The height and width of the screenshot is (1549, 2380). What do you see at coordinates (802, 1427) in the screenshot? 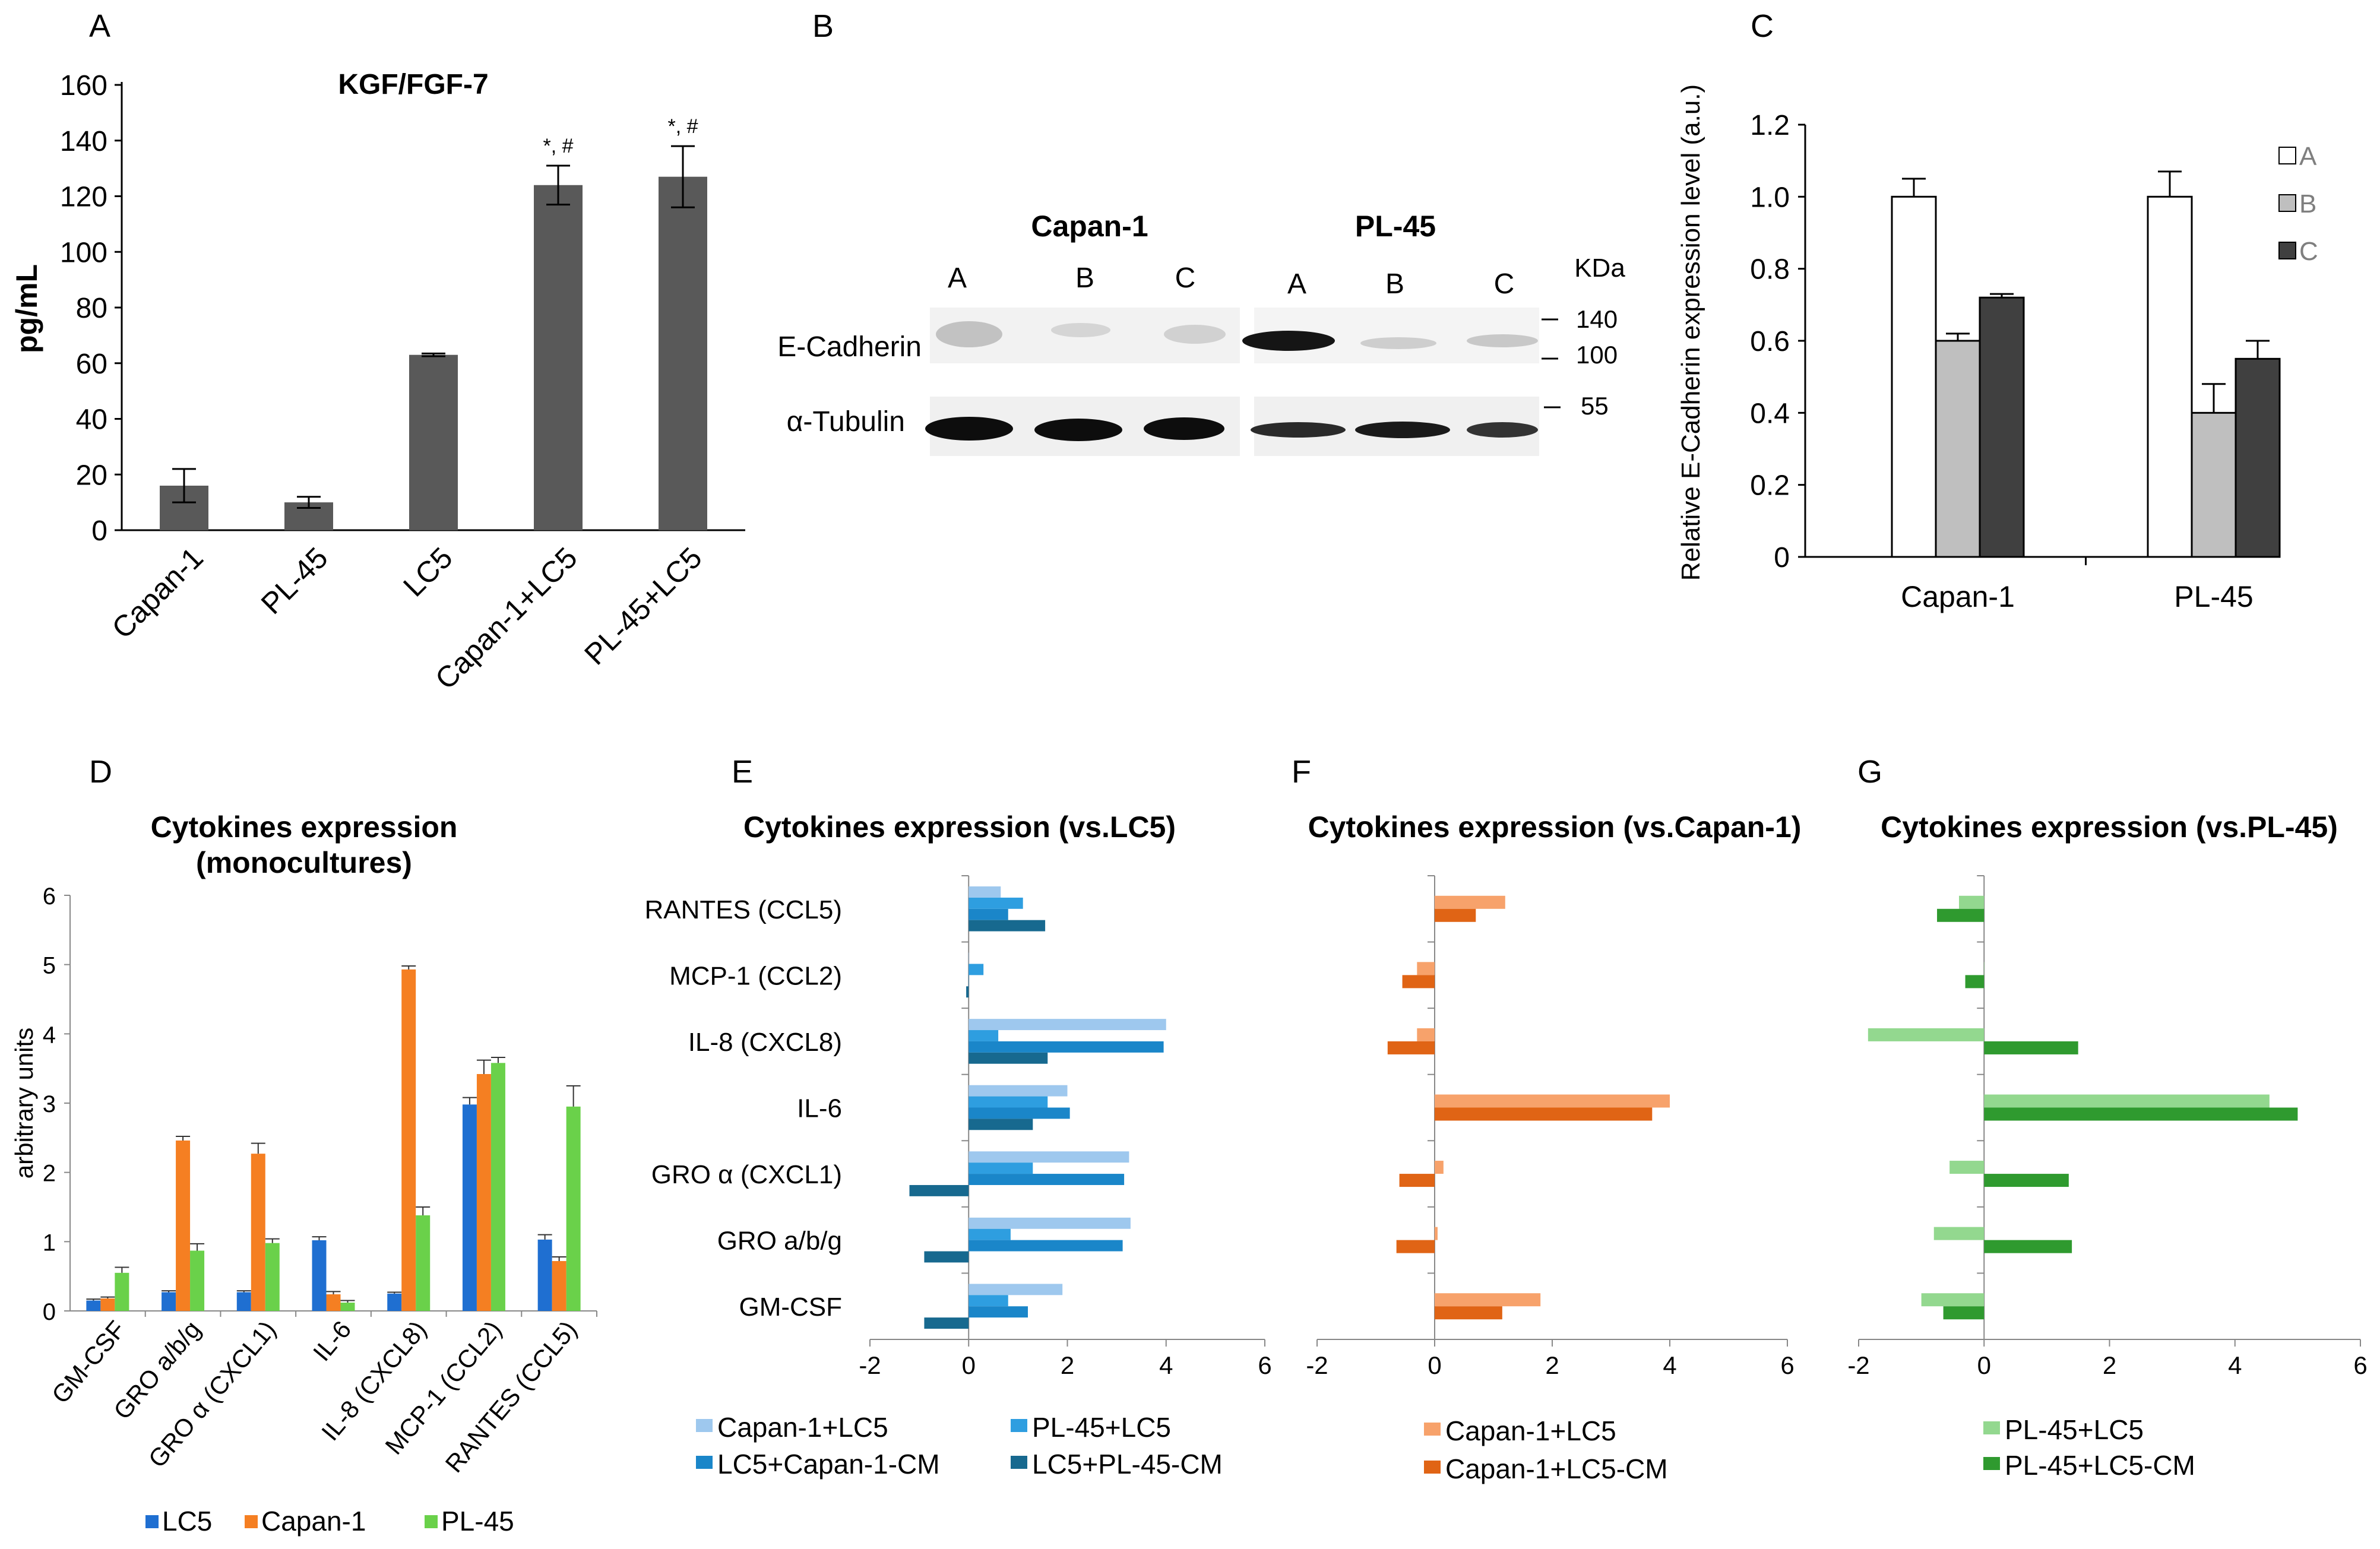
I see `legend-label: Capan-1+LC5` at bounding box center [802, 1427].